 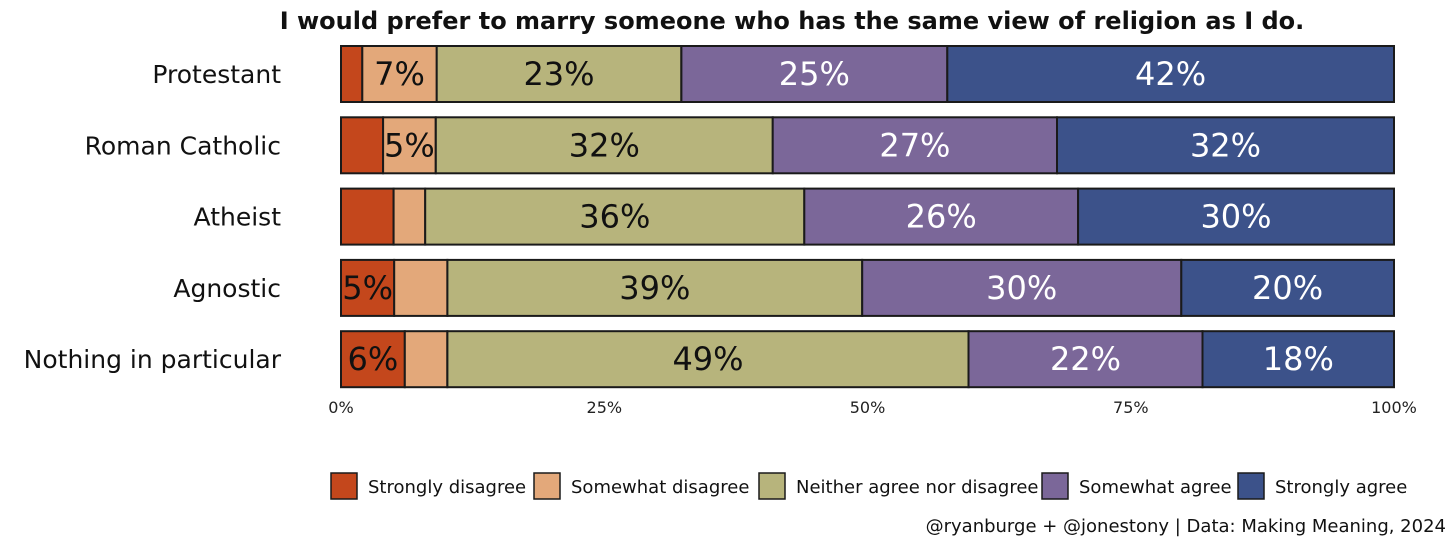 What do you see at coordinates (340, 407) in the screenshot?
I see `x-tick-label: 0%` at bounding box center [340, 407].